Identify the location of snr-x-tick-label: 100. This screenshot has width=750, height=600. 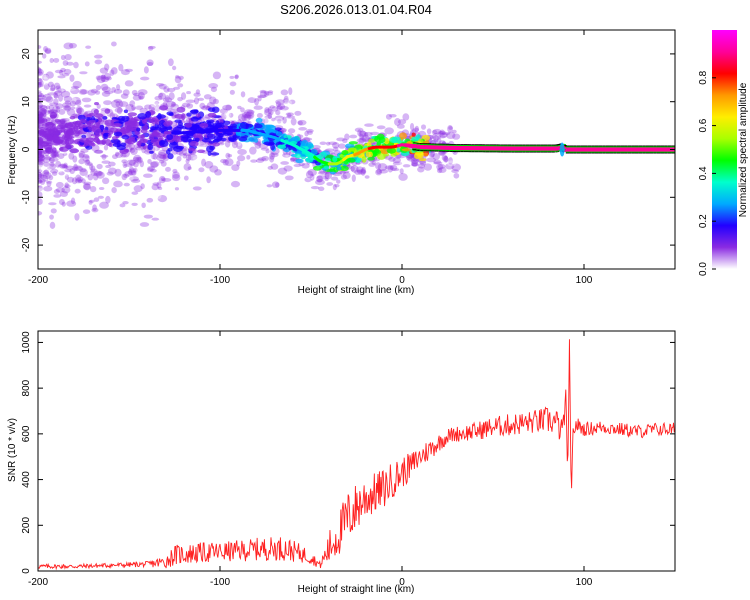
(584, 582).